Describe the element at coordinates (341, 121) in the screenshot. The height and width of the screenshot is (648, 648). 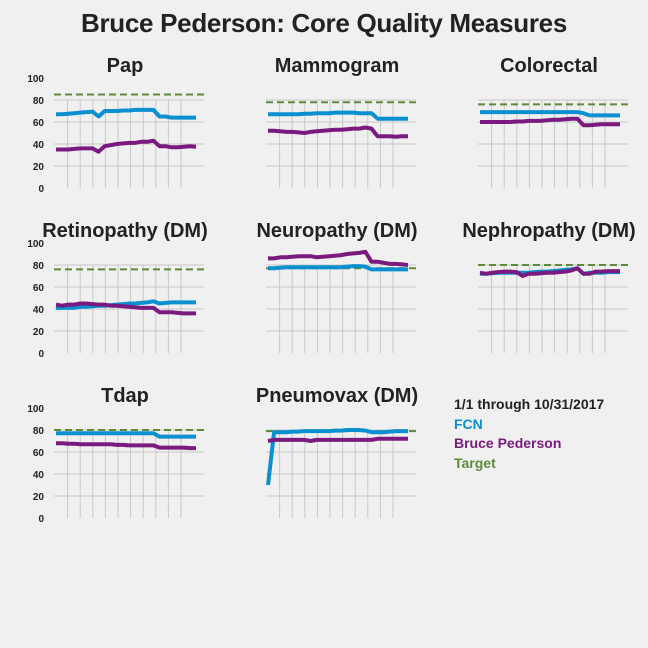
I see `chart-mammogram: Mammogram` at that location.